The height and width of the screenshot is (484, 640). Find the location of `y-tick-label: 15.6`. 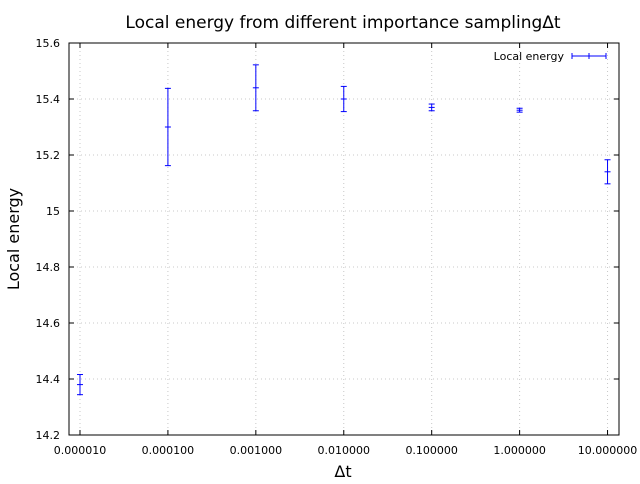

y-tick-label: 15.6 is located at coordinates (48, 43).